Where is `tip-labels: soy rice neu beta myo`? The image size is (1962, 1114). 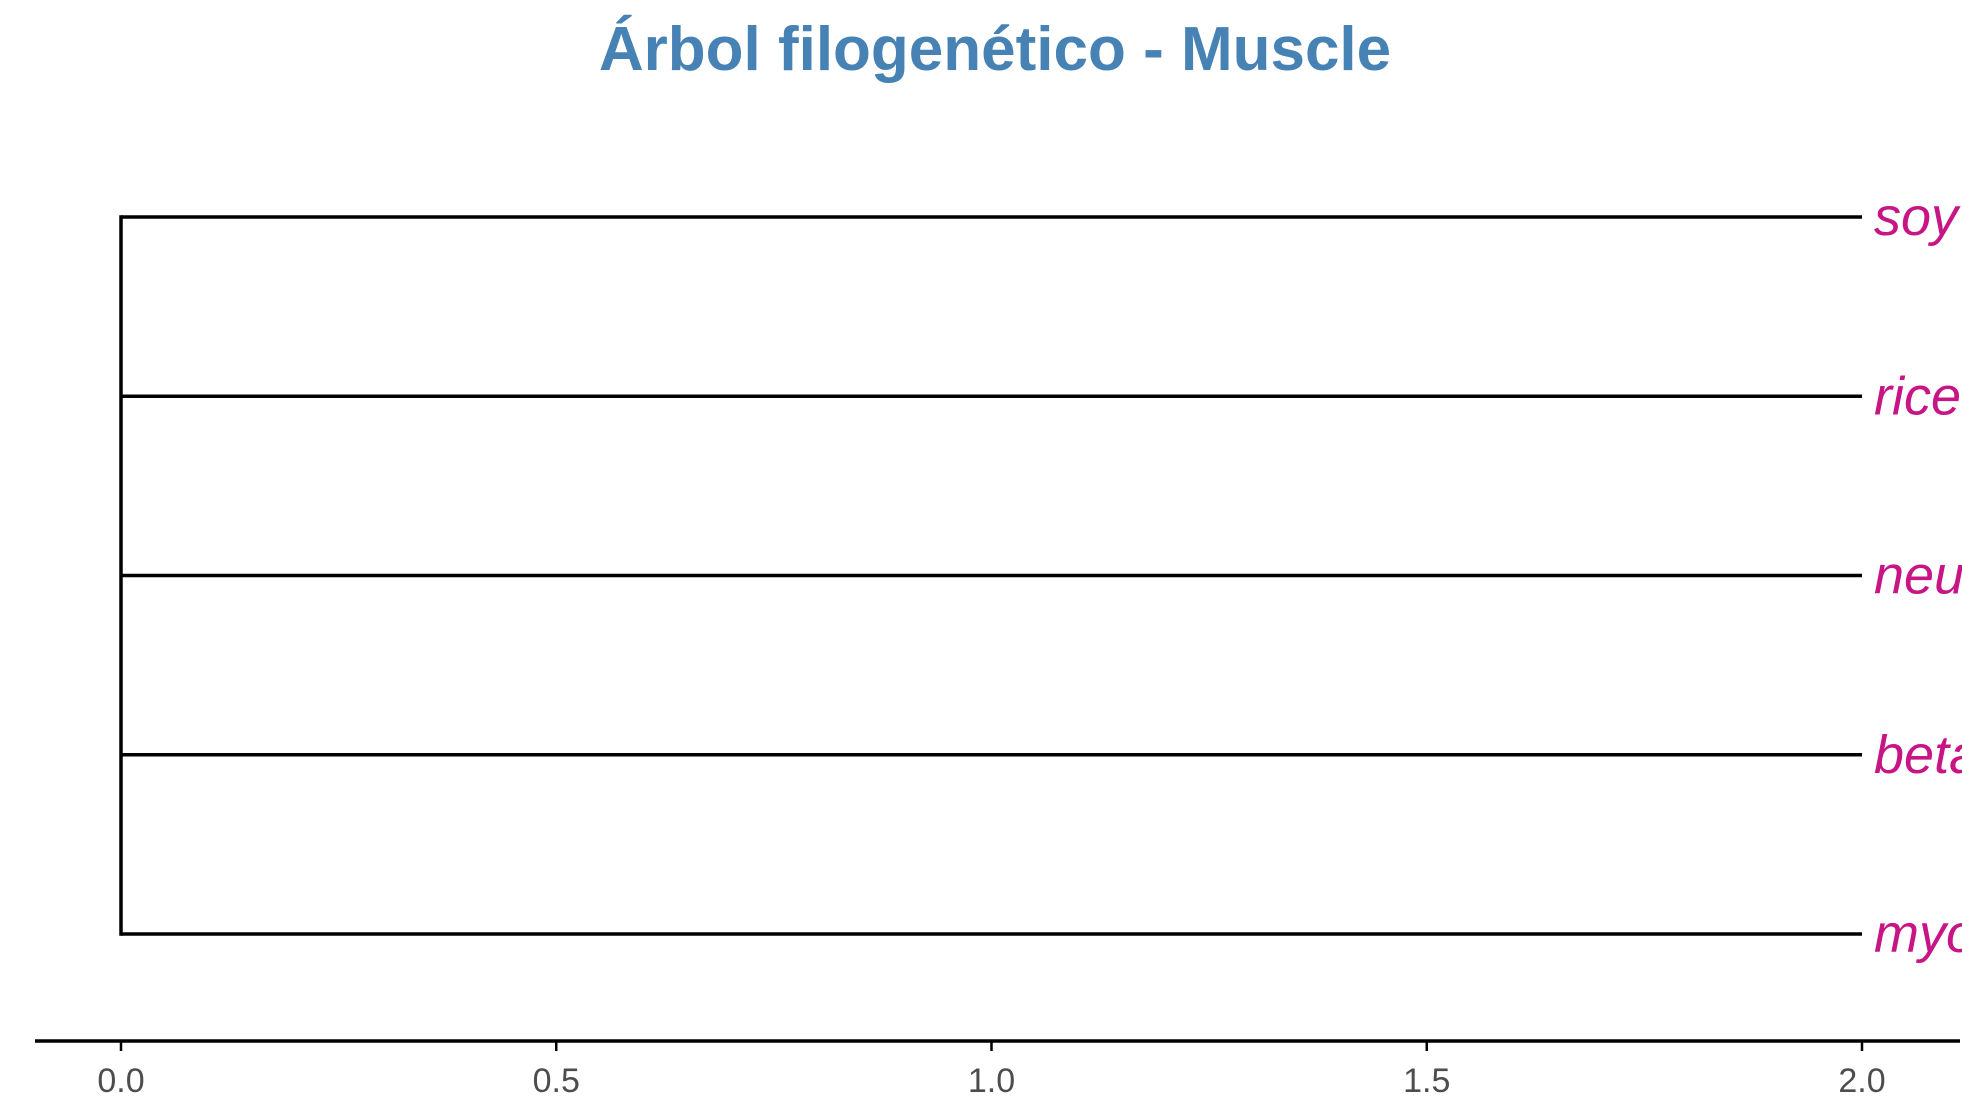 tip-labels: soy rice neu beta myo is located at coordinates (1918, 575).